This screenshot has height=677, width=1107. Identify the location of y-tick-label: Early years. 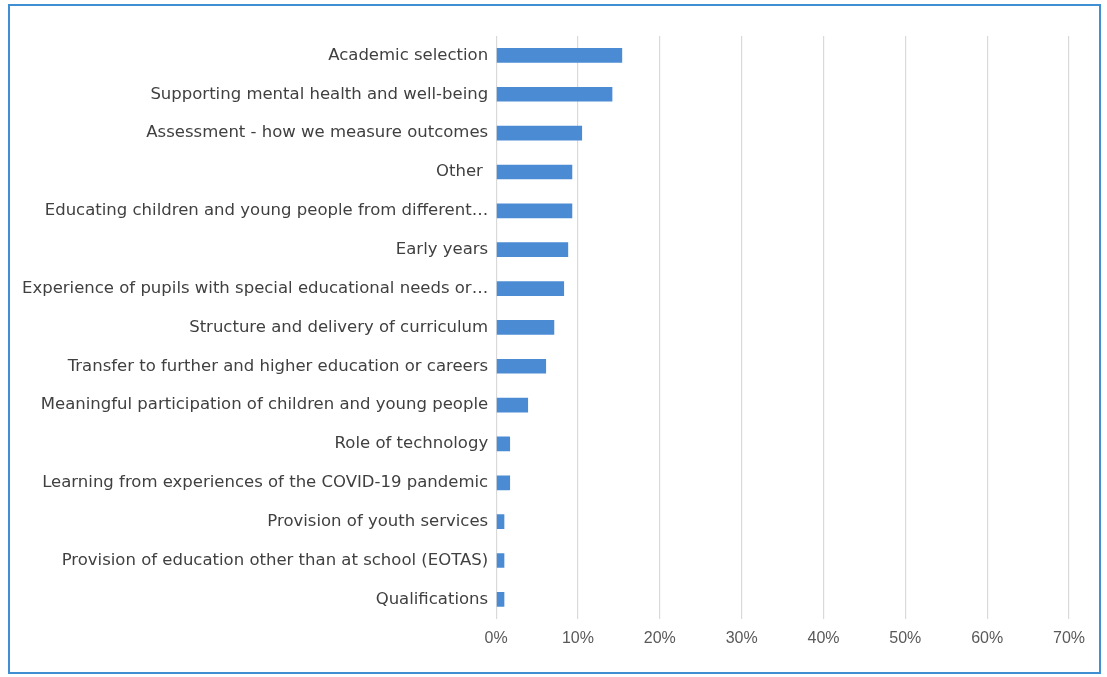
(442, 248).